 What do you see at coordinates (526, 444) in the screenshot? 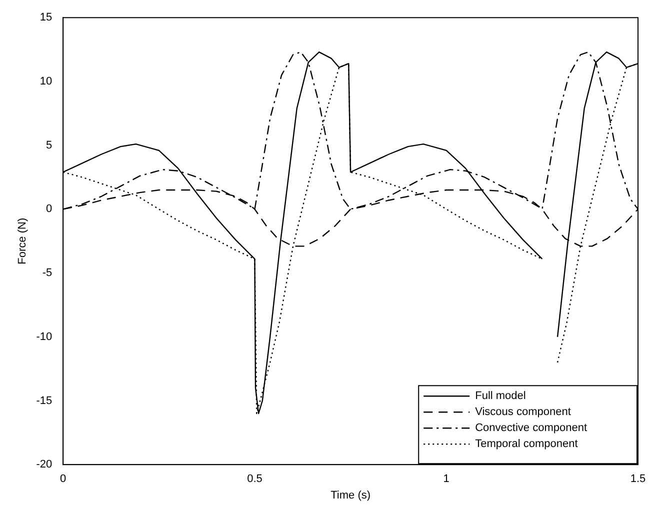
I see `legend-label: Temporal component` at bounding box center [526, 444].